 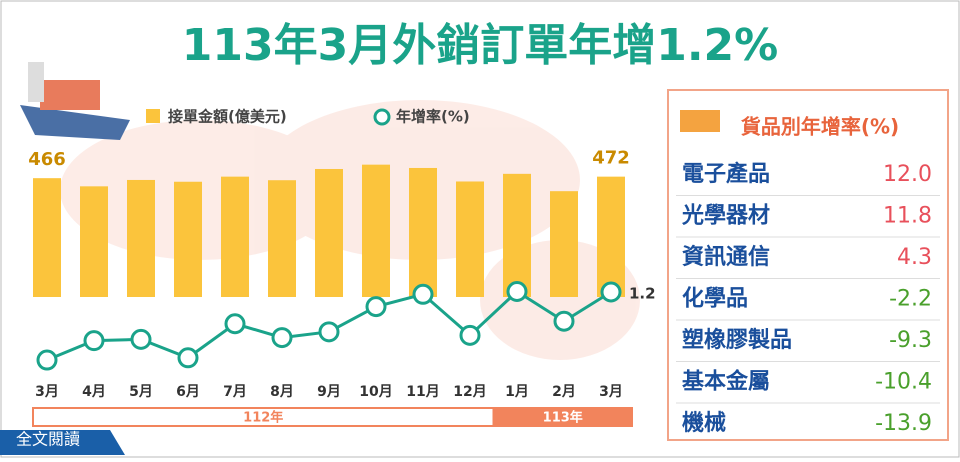 I want to click on row-value: -2.2, so click(x=910, y=299).